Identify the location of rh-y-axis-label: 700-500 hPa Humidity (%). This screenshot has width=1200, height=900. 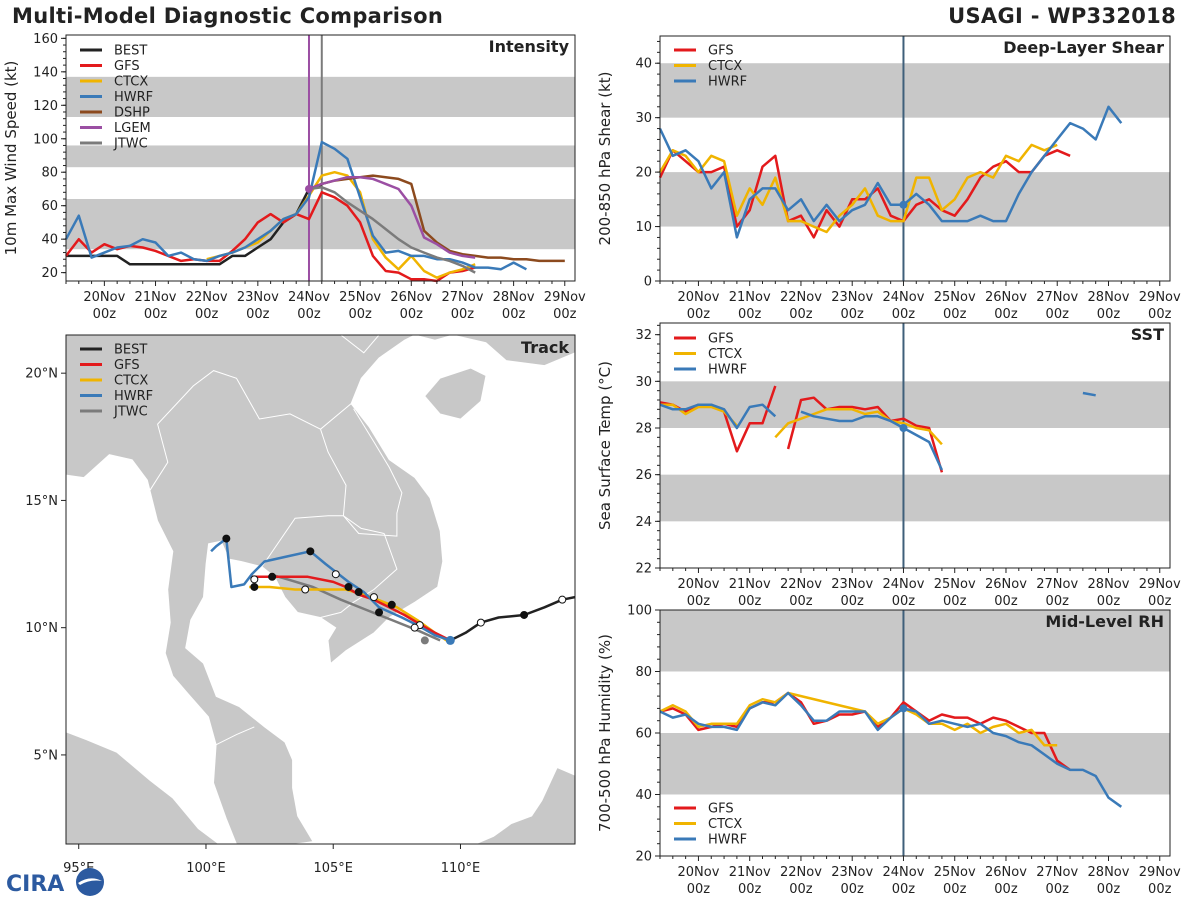
(605, 733).